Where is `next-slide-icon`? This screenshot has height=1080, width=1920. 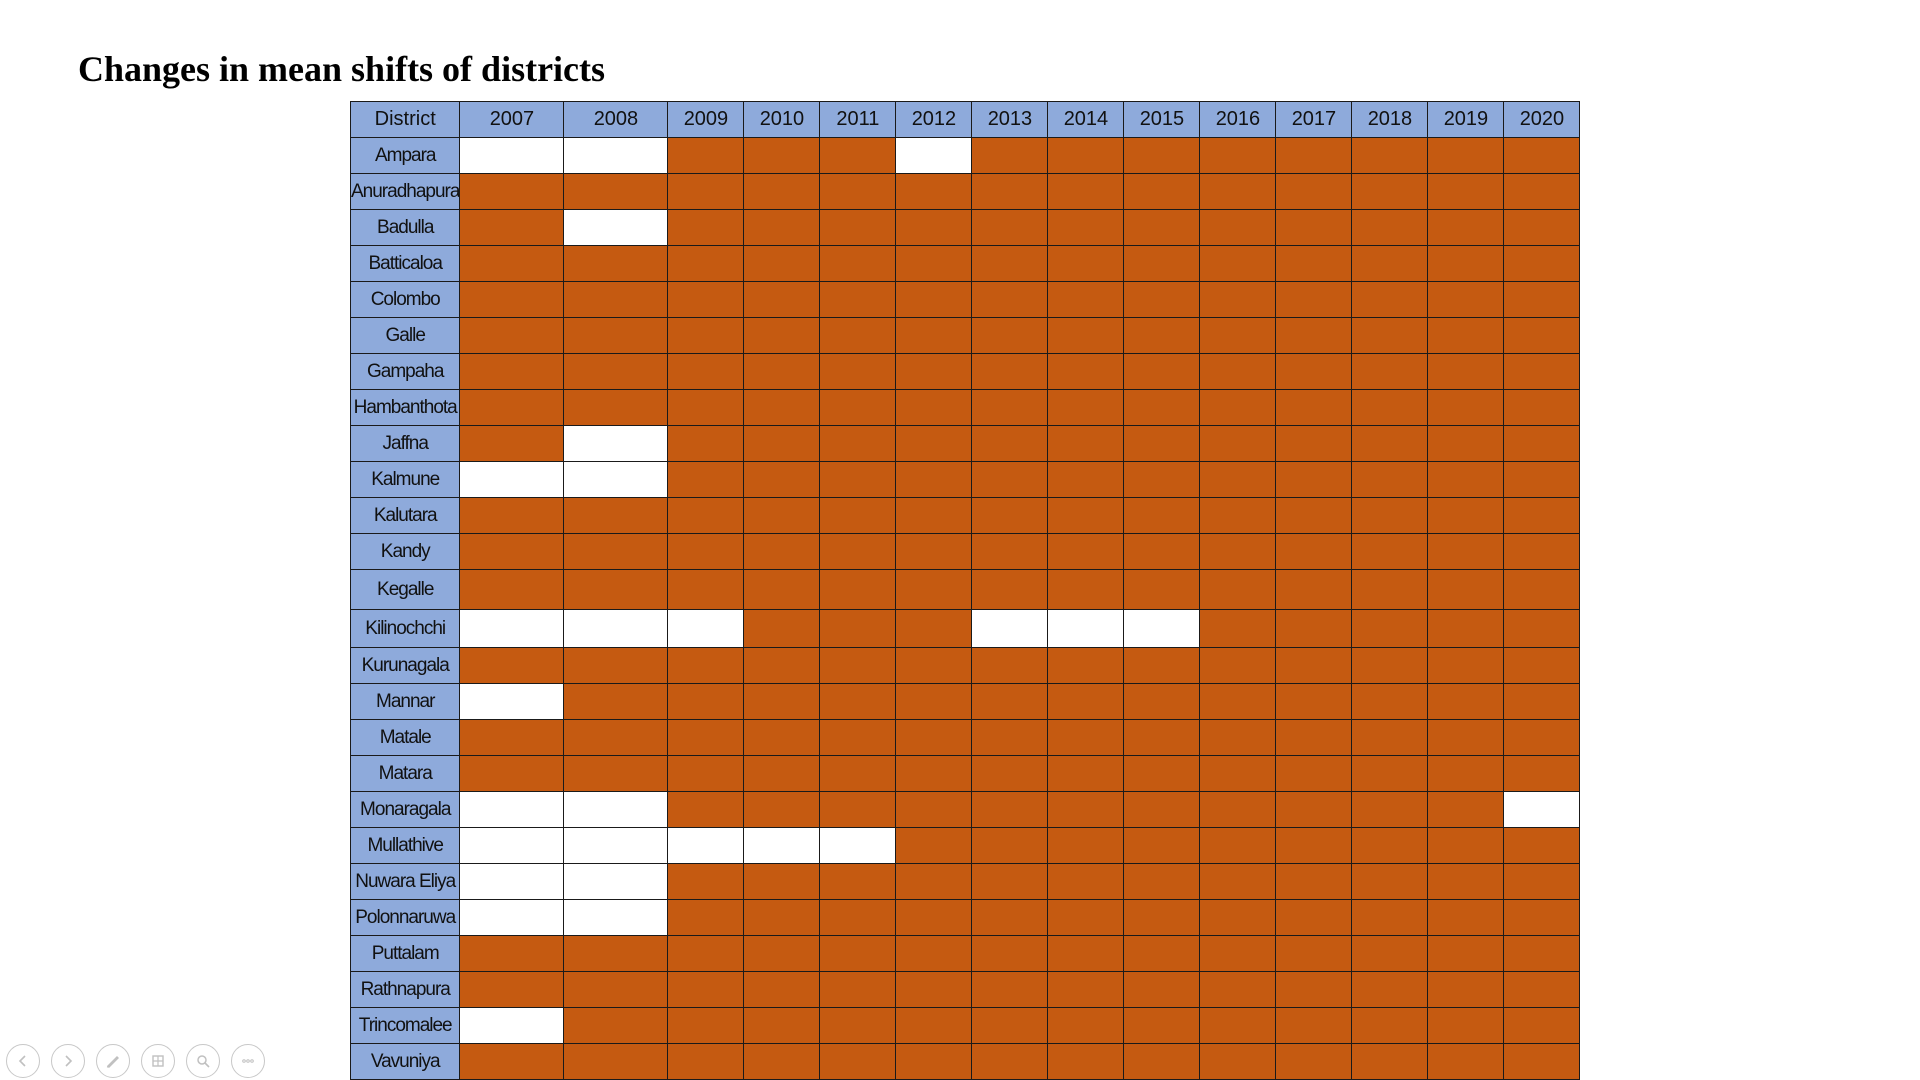
next-slide-icon is located at coordinates (68, 1061).